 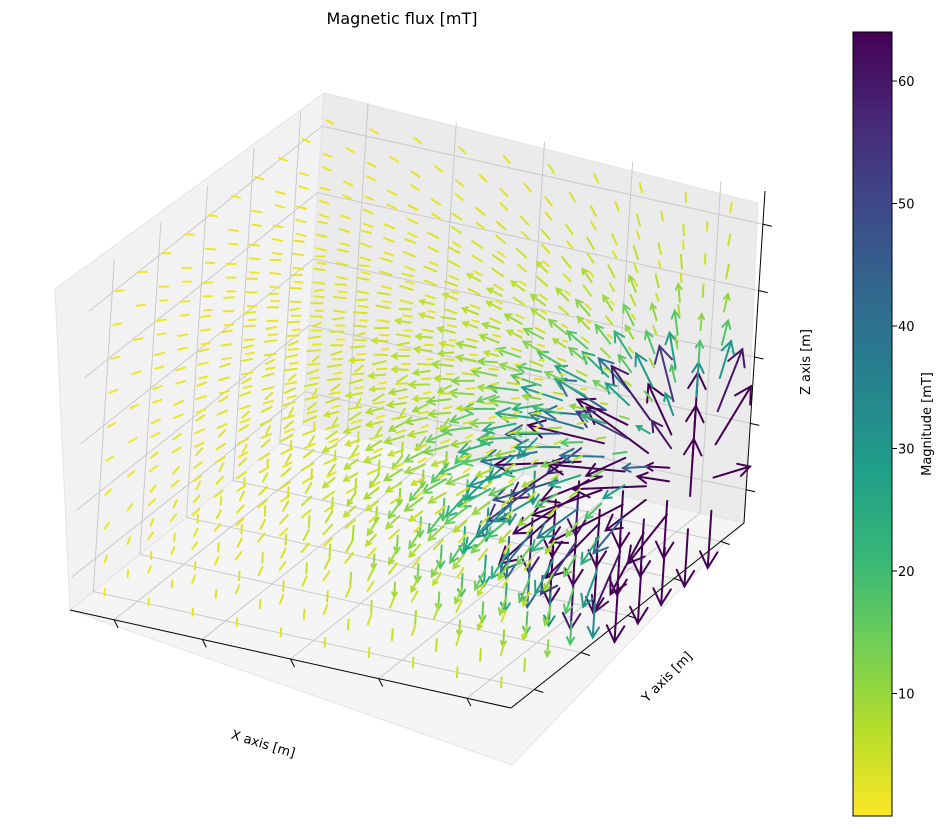 What do you see at coordinates (204, 643) in the screenshot?
I see `x-axis-tick` at bounding box center [204, 643].